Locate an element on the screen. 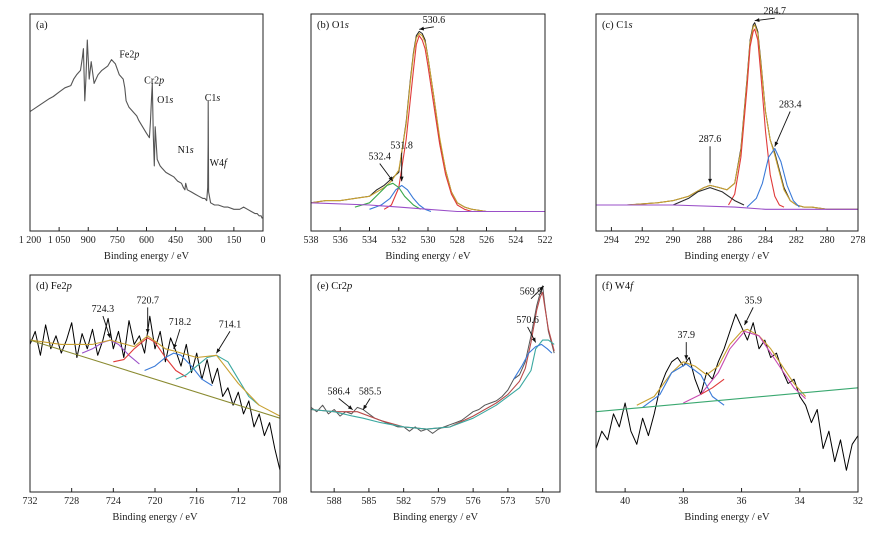  x-tick-label: 282 is located at coordinates (796, 240).